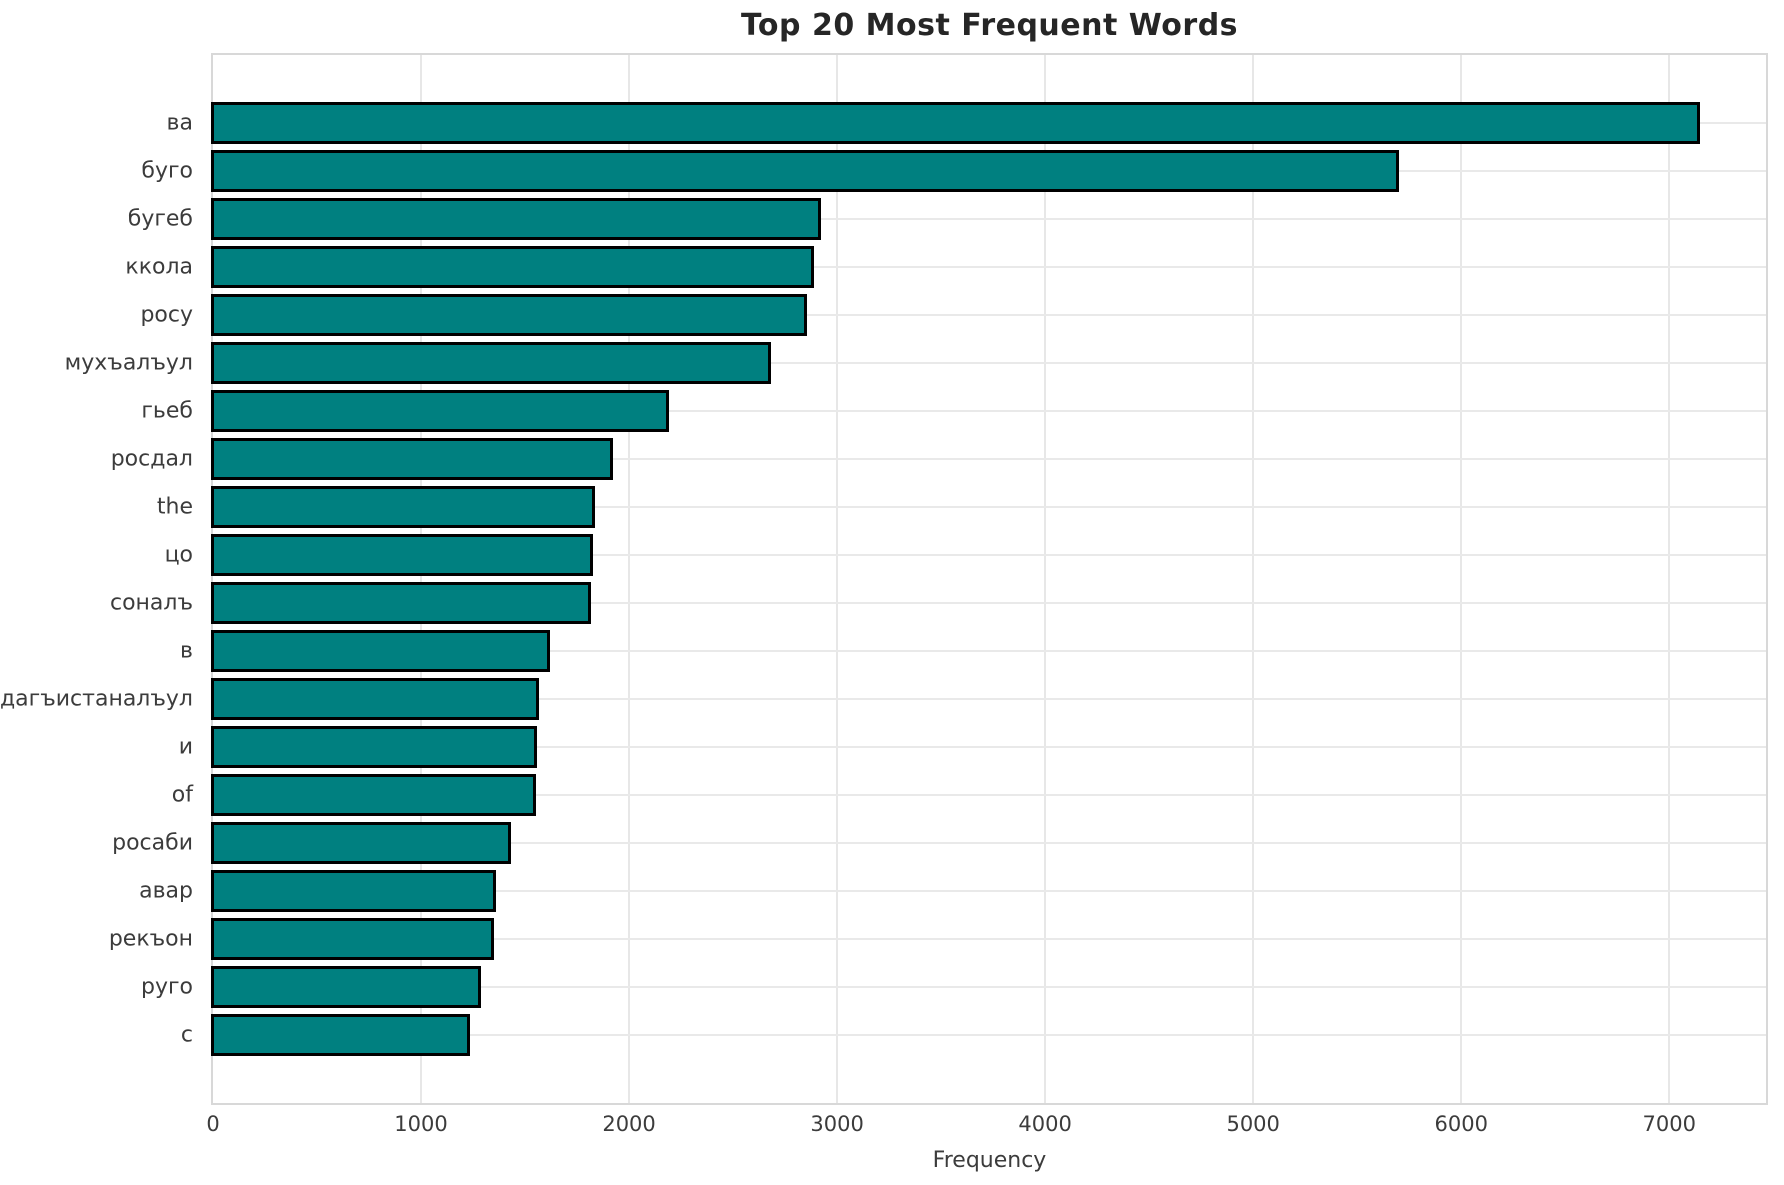  I want to click on y-tick-label: буго, so click(167, 171).